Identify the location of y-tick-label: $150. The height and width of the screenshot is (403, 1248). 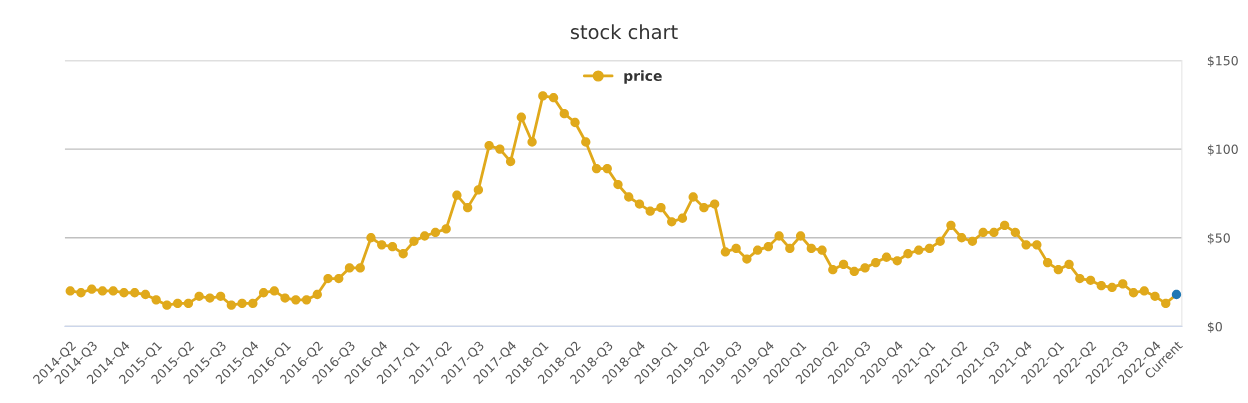
(1222, 61).